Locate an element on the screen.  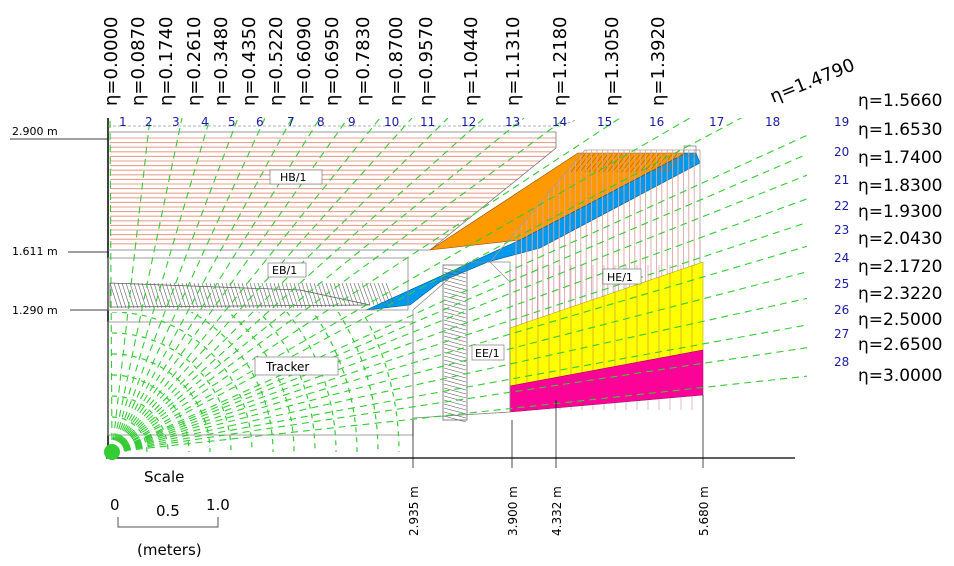
he-label: HE/1 is located at coordinates (622, 276).